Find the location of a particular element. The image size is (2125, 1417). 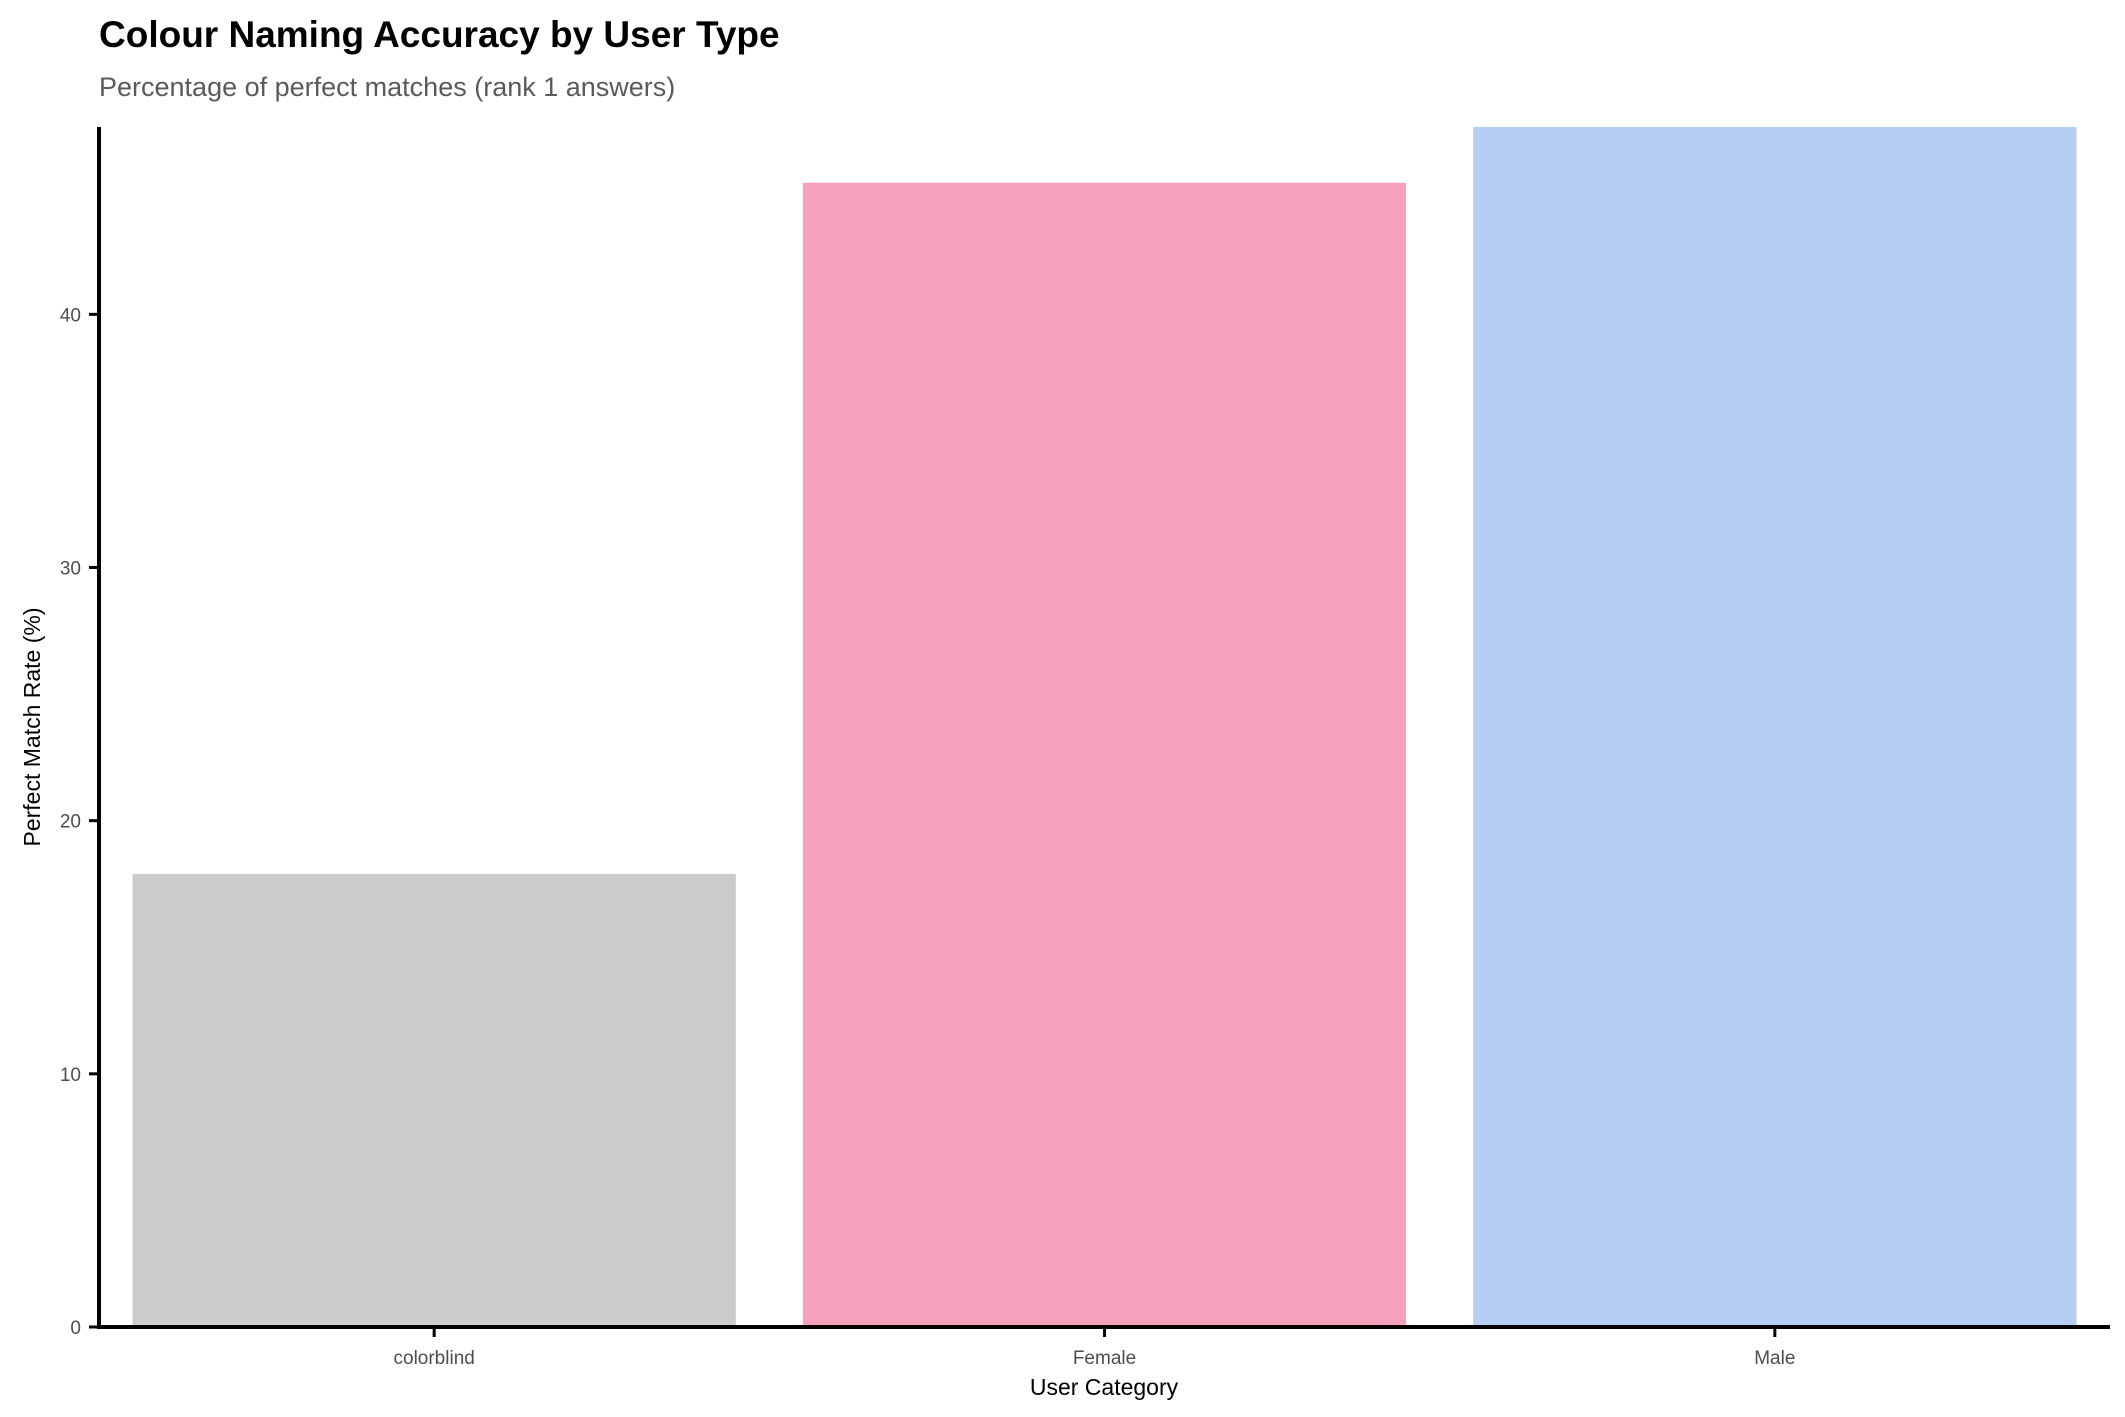

y-tick-label: 0 is located at coordinates (75, 1328).